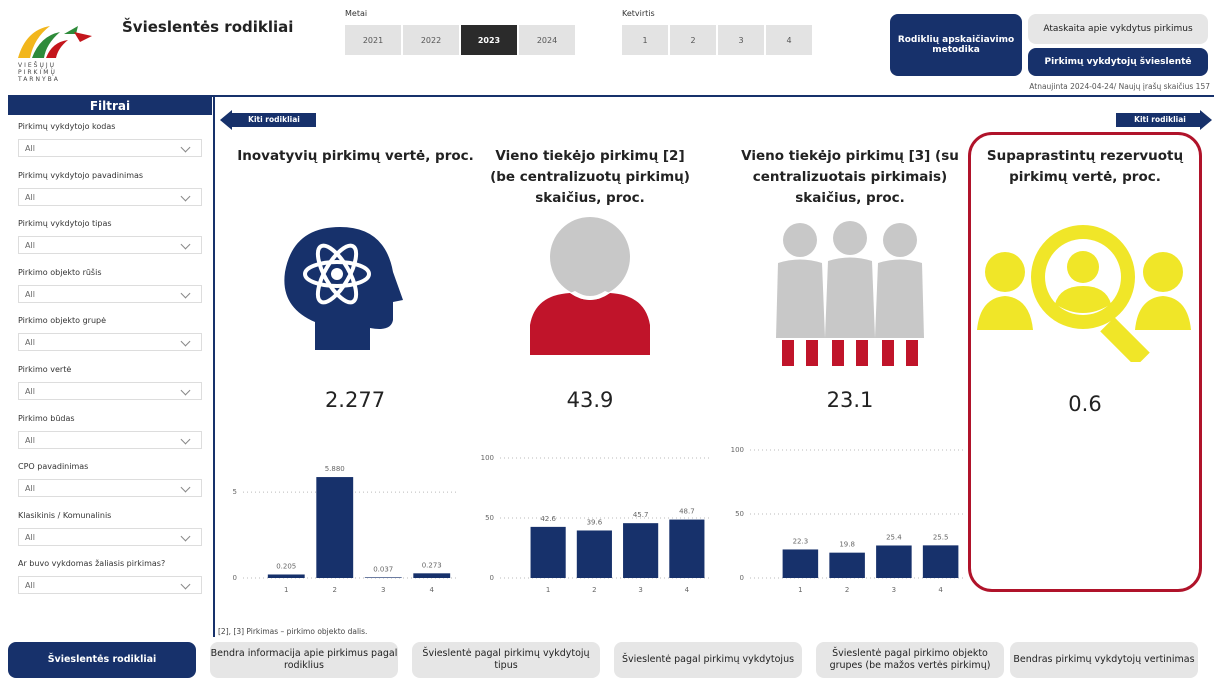 The width and height of the screenshot is (1214, 679). Describe the element at coordinates (1084, 293) in the screenshot. I see `search-people-icon` at that location.